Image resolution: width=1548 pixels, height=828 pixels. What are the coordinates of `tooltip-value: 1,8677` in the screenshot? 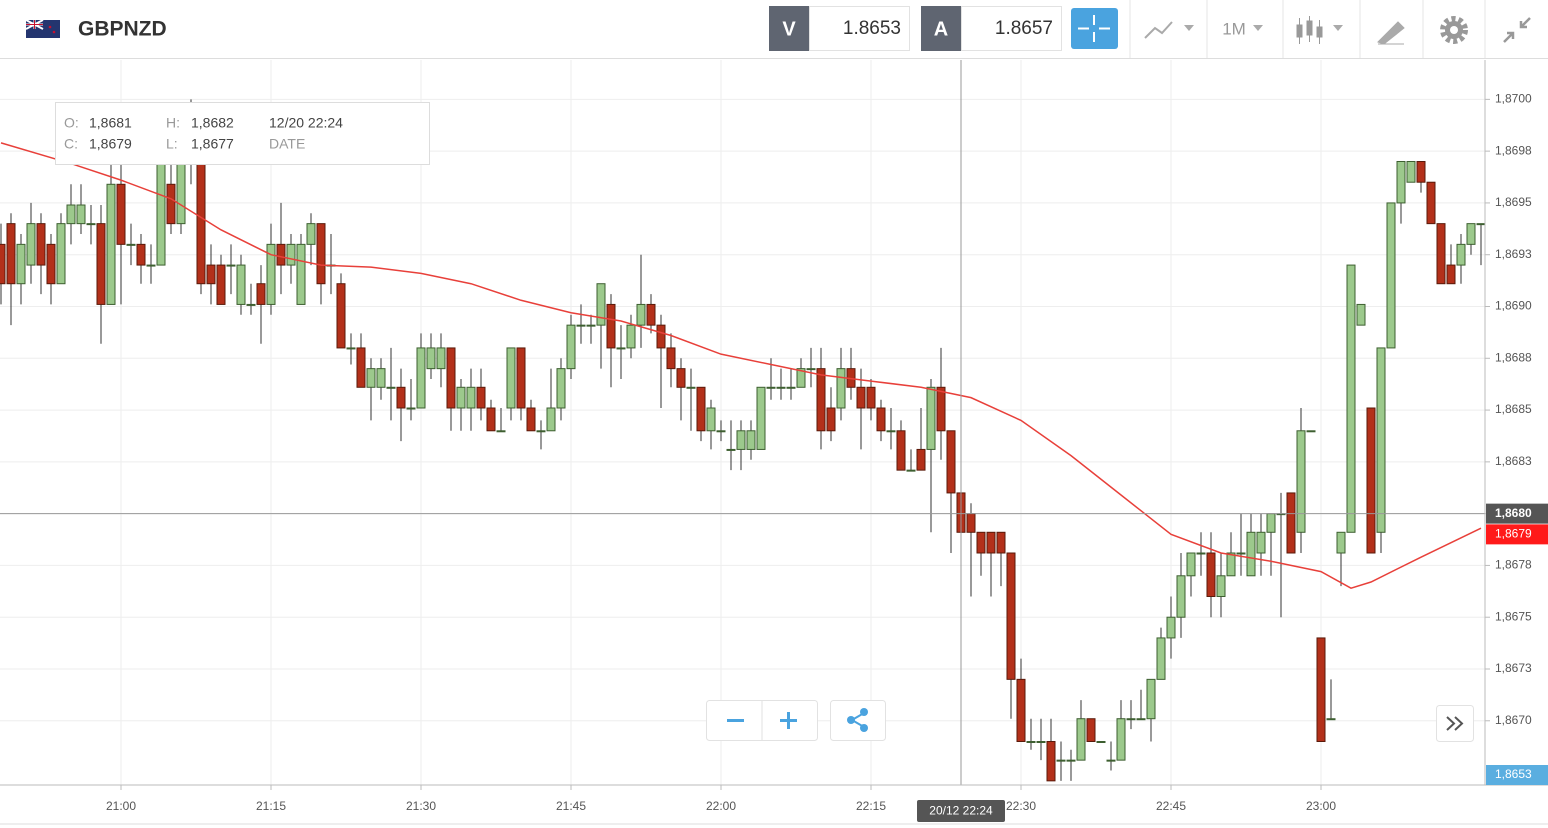 It's located at (212, 144).